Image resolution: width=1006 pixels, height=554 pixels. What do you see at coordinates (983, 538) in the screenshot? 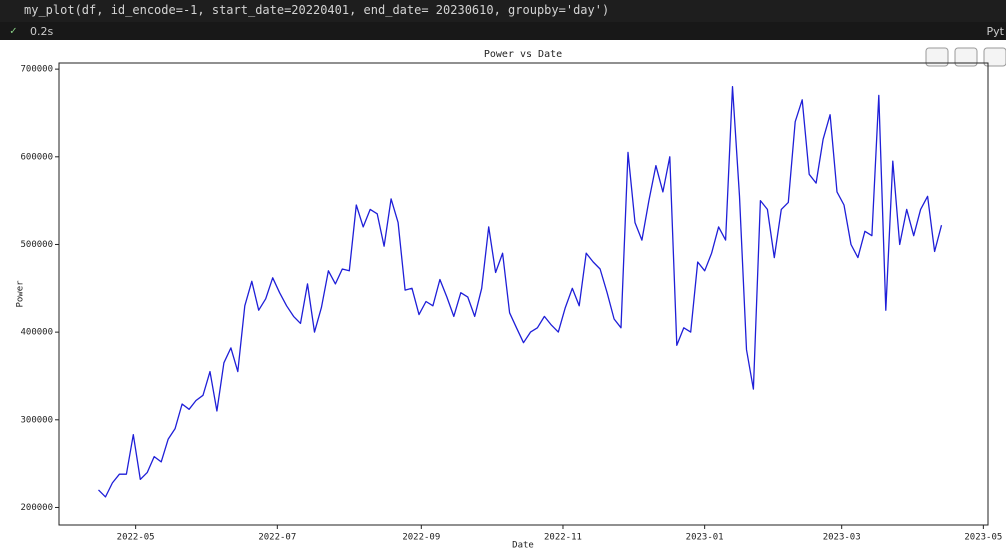
I see `x-tick-label: 2023-05` at bounding box center [983, 538].